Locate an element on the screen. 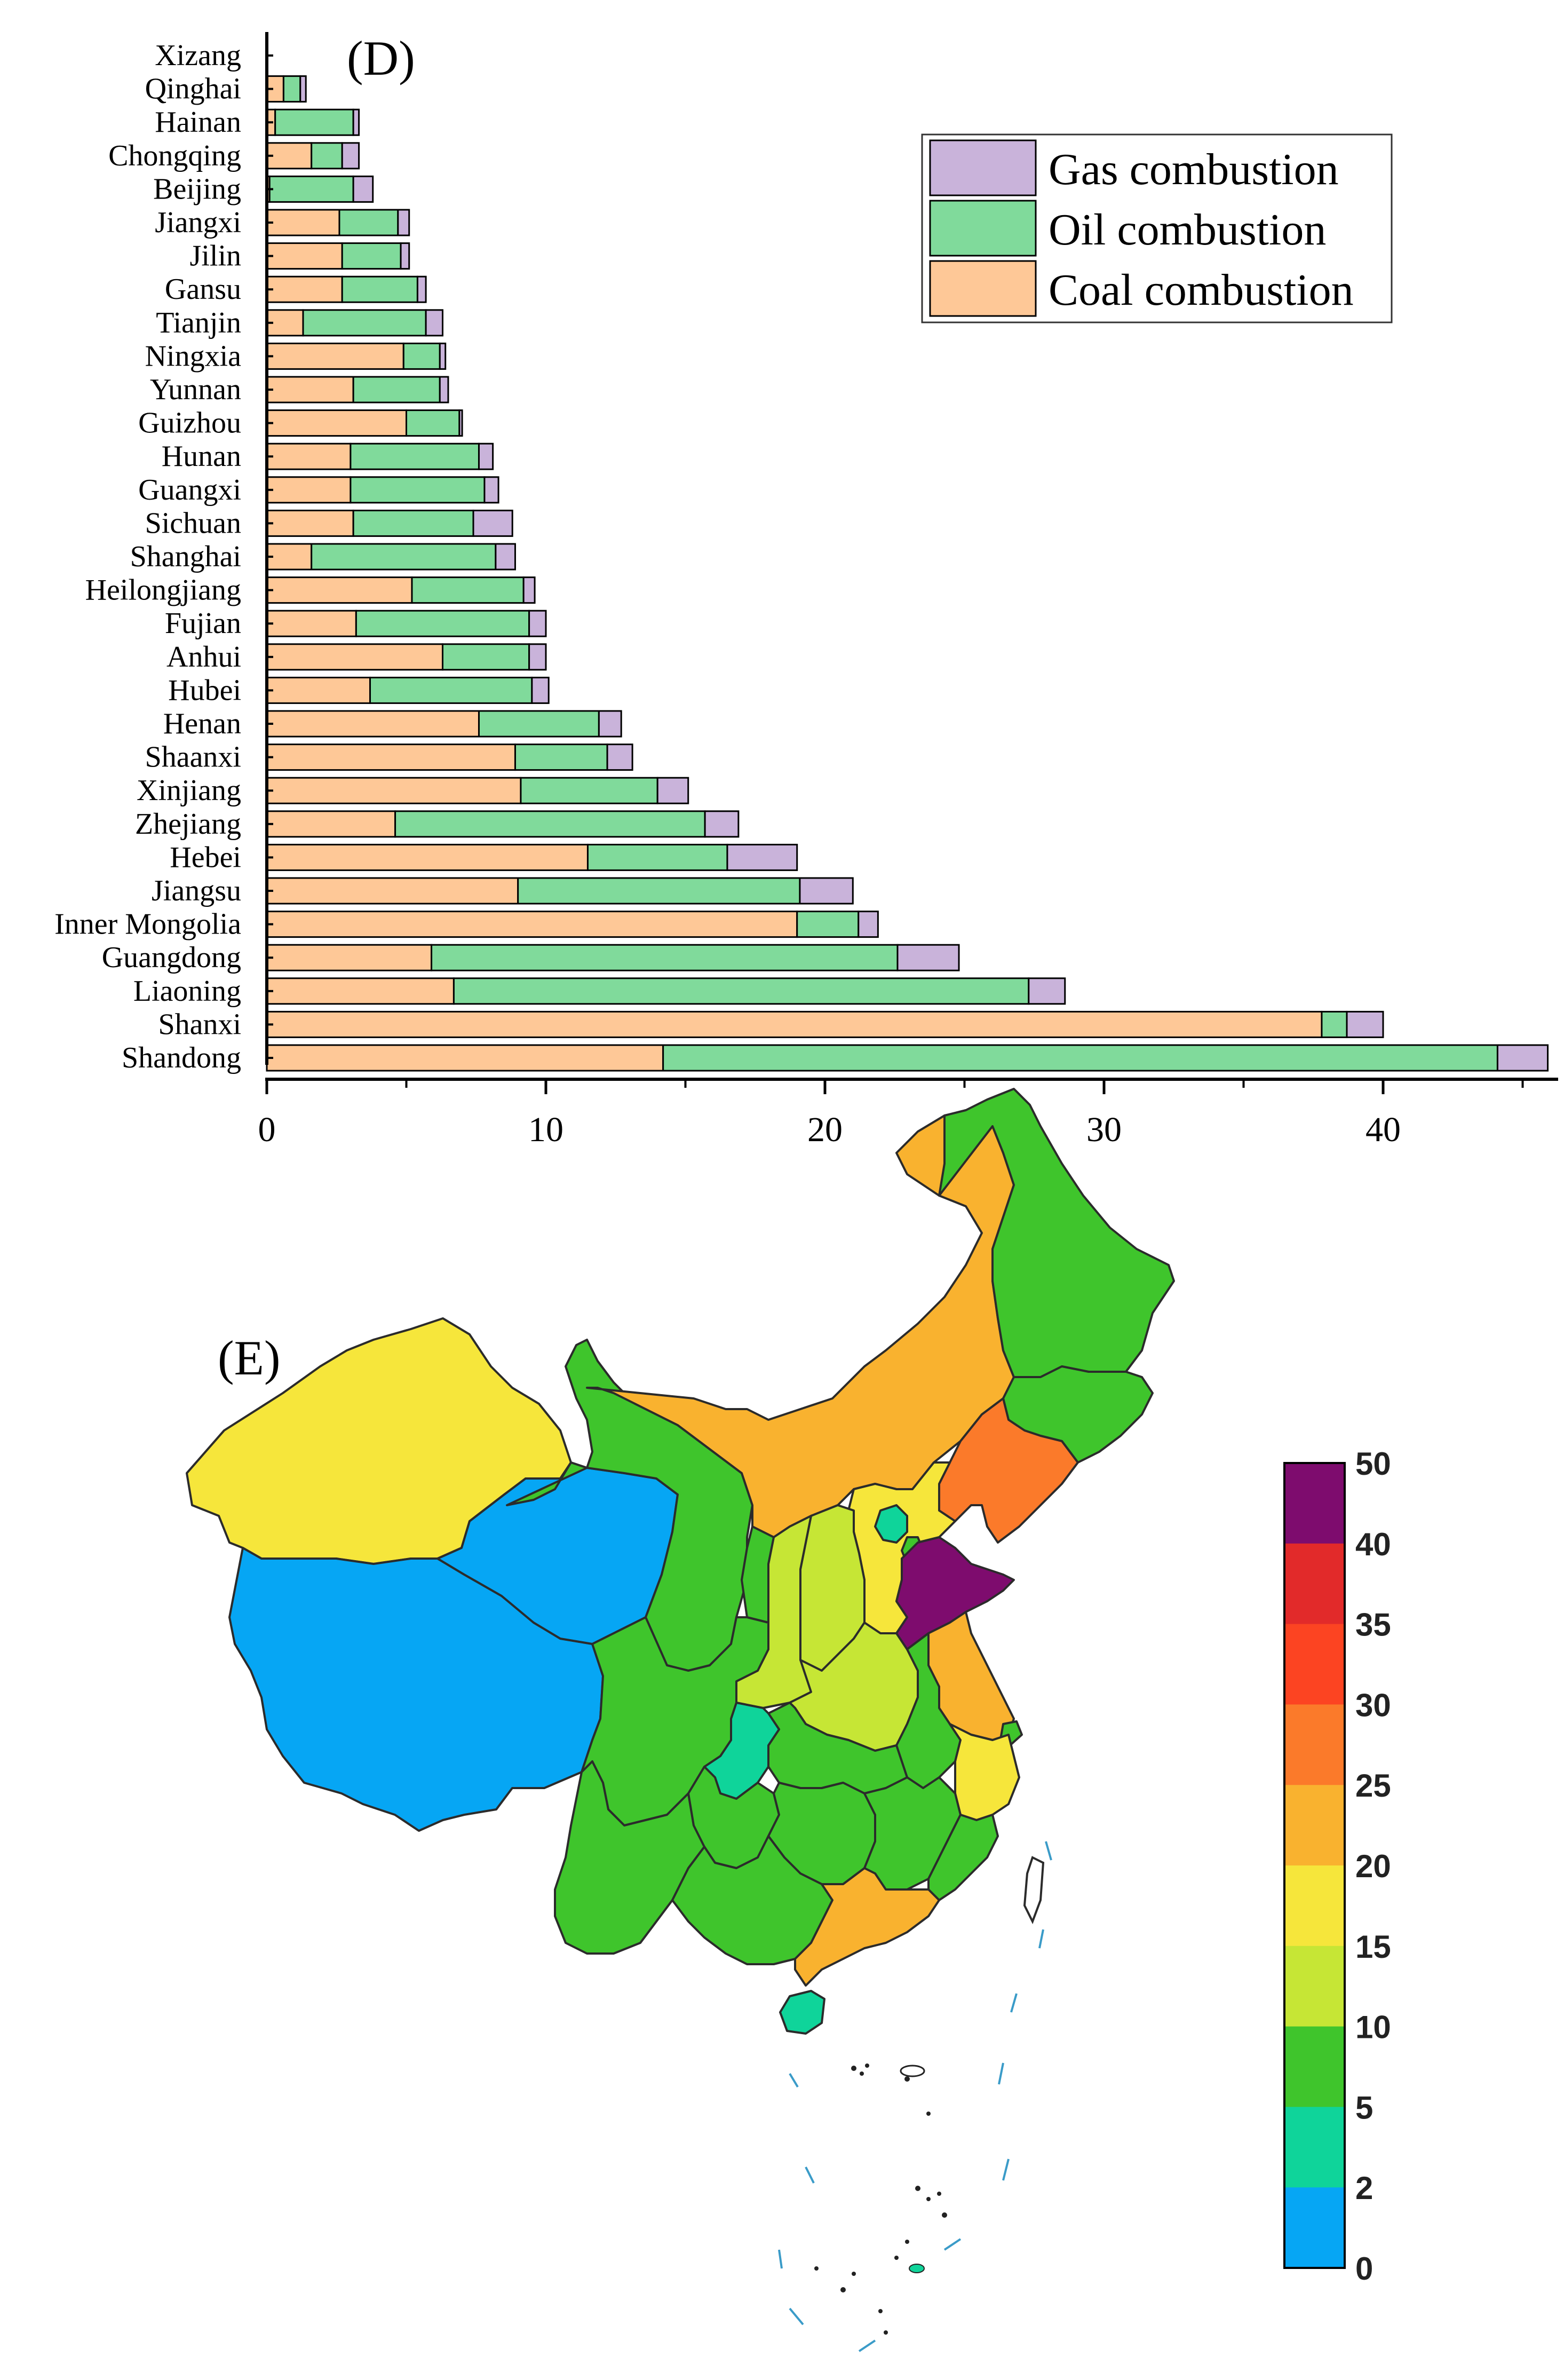  bar-hubei-oil-combustion is located at coordinates (451, 690).